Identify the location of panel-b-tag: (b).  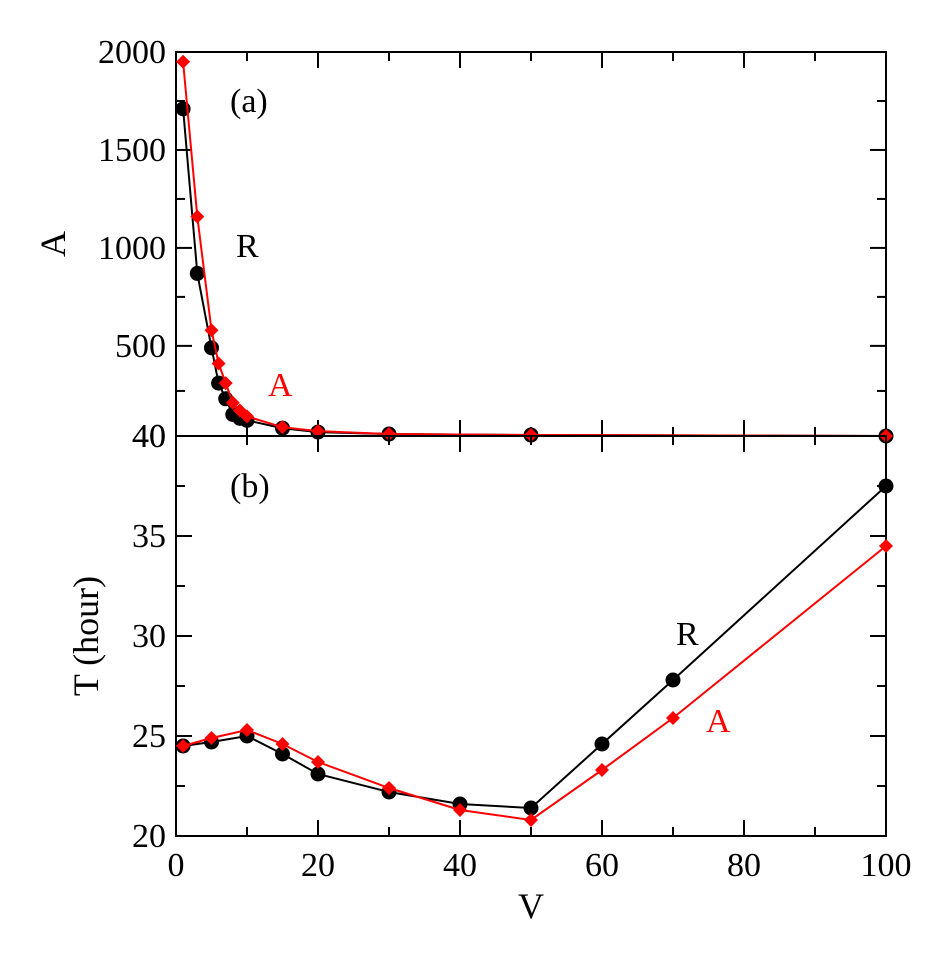
(250, 486).